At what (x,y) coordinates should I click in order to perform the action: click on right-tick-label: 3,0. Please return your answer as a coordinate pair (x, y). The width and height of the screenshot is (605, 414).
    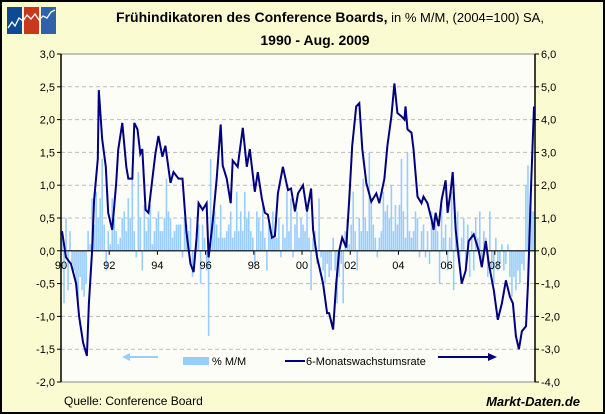
    Looking at the image, I should click on (548, 153).